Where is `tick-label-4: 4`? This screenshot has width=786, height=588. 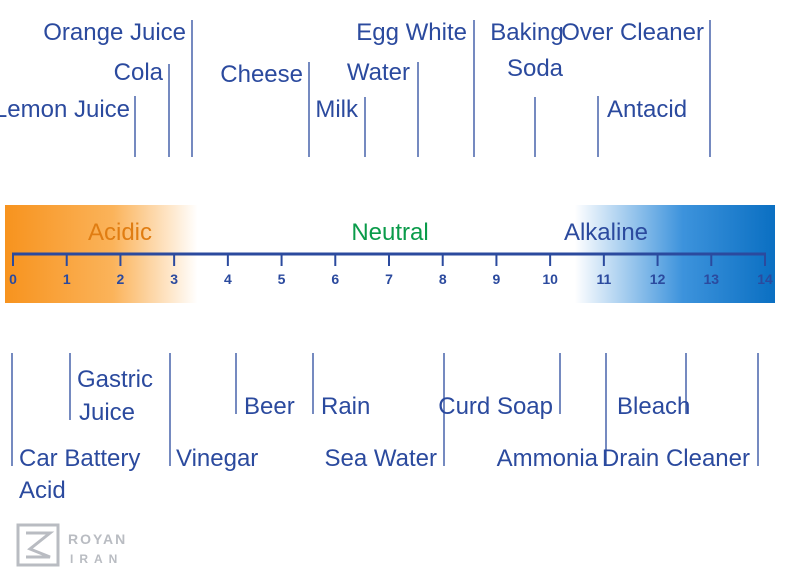
tick-label-4: 4 is located at coordinates (228, 279).